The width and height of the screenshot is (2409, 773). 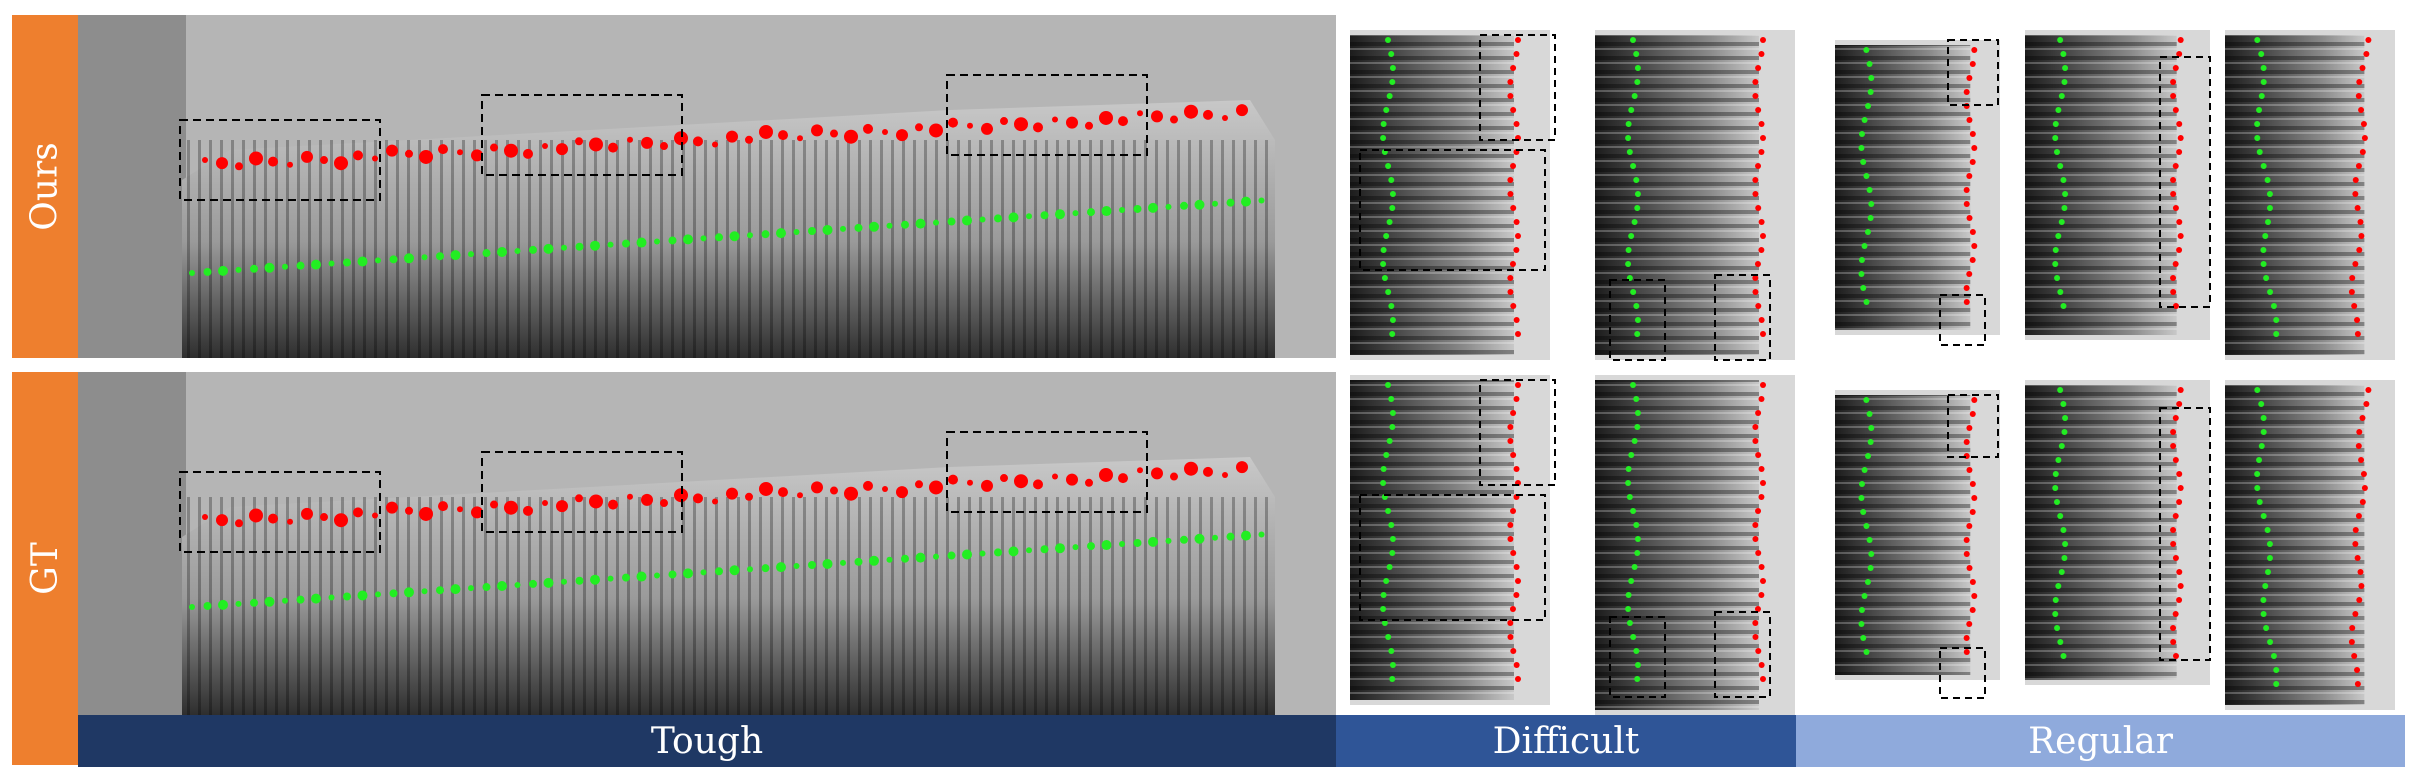 I want to click on category-bar-tough: Tough, so click(x=707, y=741).